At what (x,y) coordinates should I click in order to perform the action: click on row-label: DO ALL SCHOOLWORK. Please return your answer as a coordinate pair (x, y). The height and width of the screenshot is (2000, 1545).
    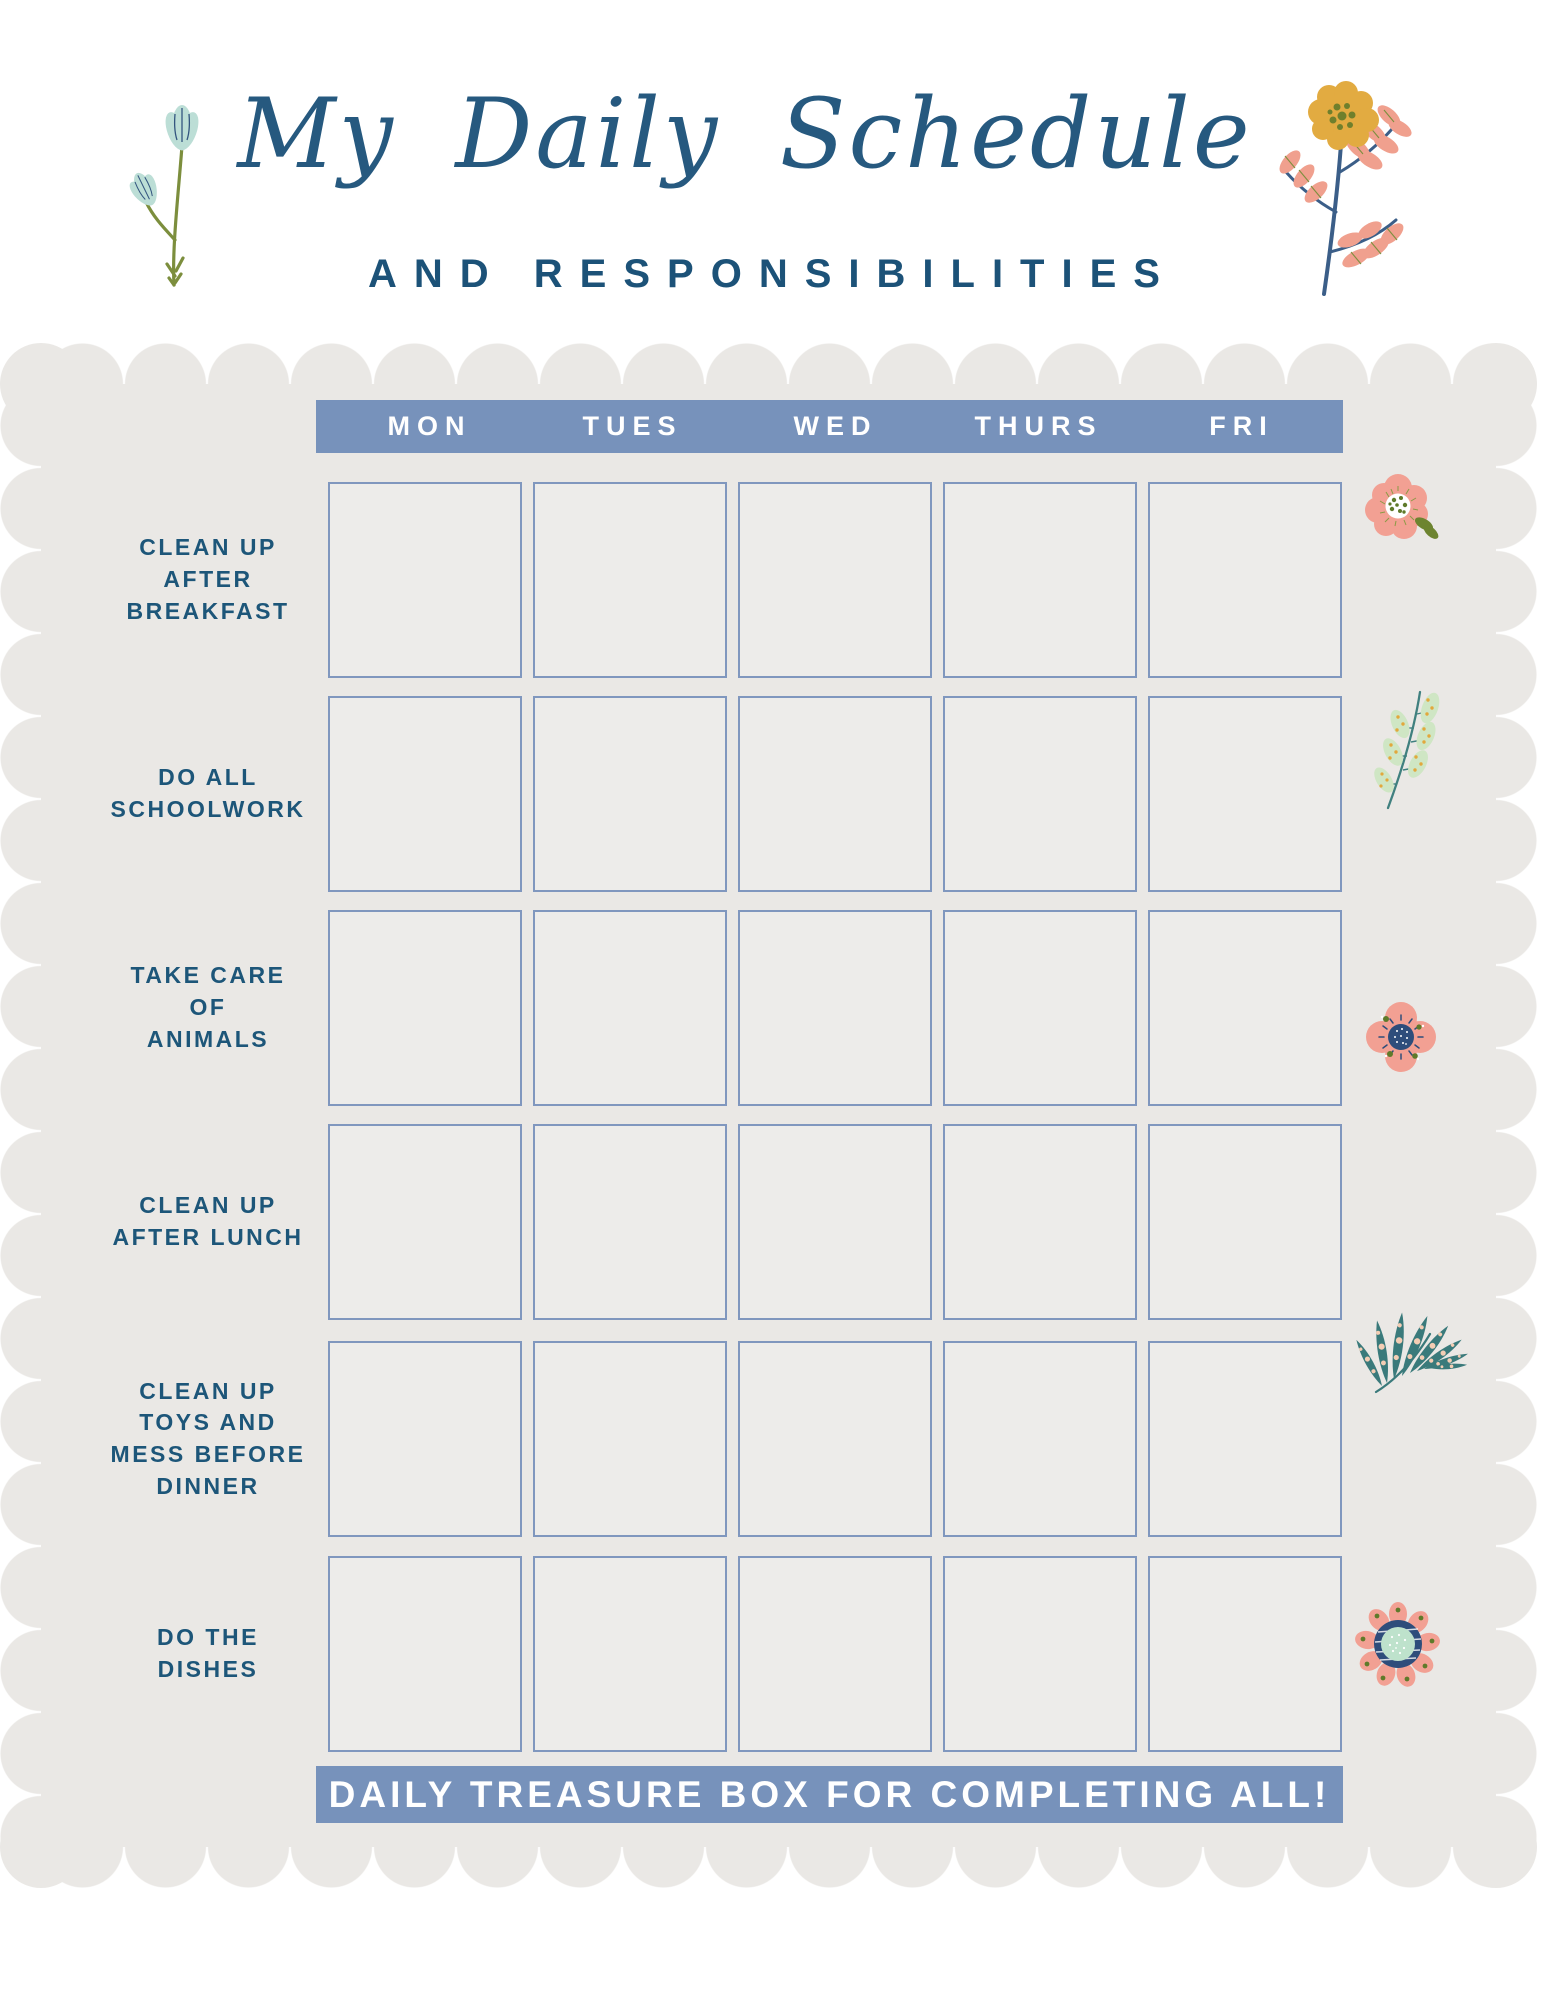
    Looking at the image, I should click on (208, 793).